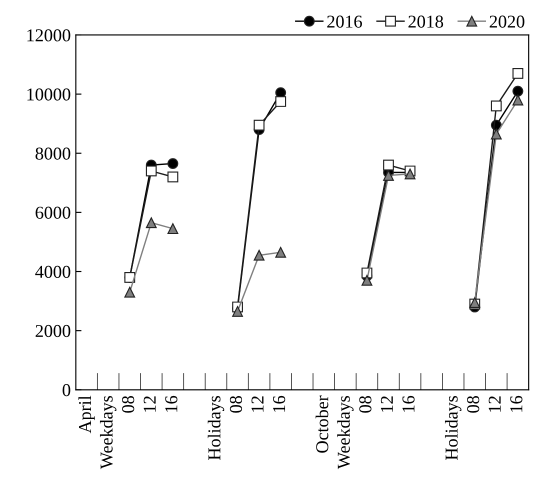 The width and height of the screenshot is (534, 486). What do you see at coordinates (53, 212) in the screenshot?
I see `y-tick-label: 6000` at bounding box center [53, 212].